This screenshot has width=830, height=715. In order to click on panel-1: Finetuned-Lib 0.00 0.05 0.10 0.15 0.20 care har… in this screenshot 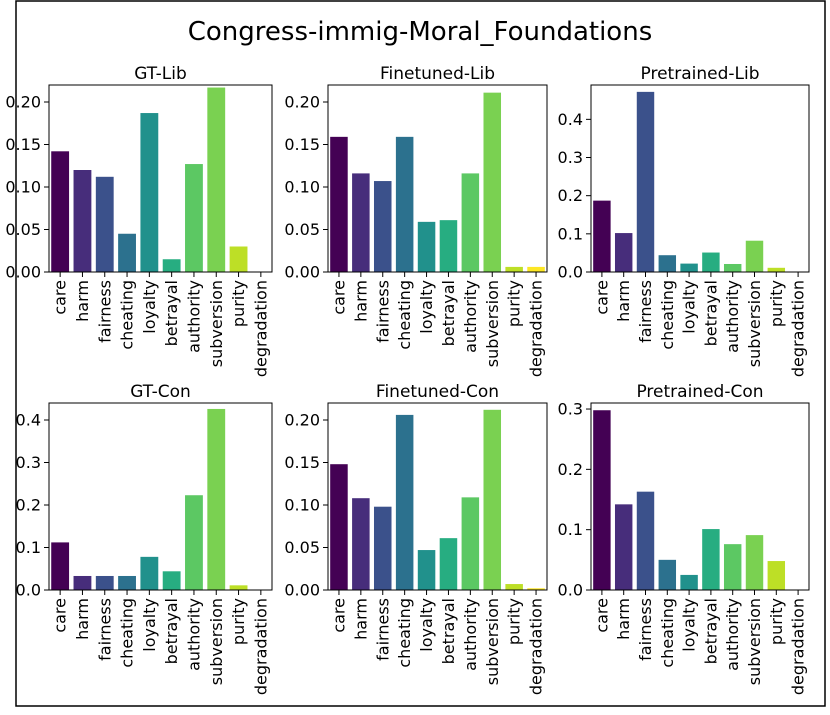, I will do `click(416, 220)`.